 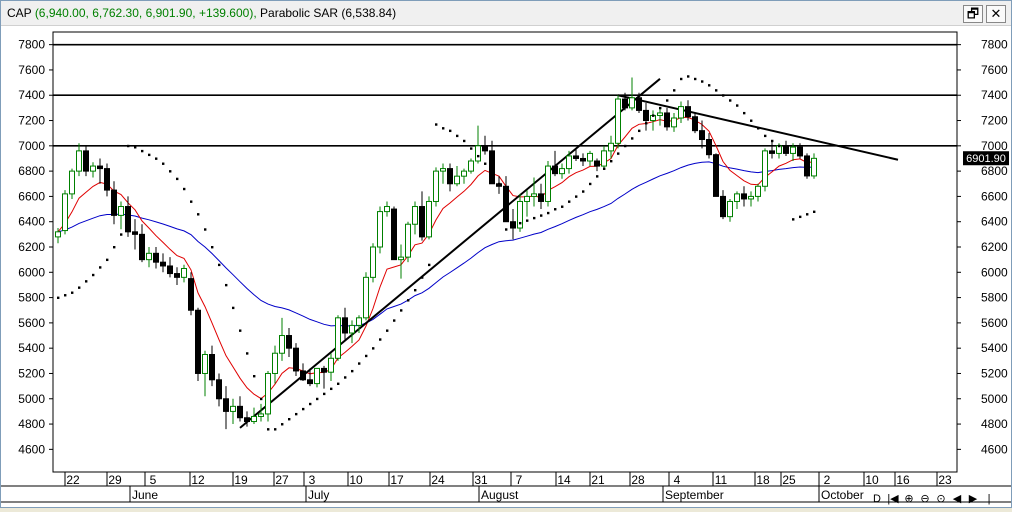 What do you see at coordinates (973, 14) in the screenshot?
I see `restore-icon: 🗗` at bounding box center [973, 14].